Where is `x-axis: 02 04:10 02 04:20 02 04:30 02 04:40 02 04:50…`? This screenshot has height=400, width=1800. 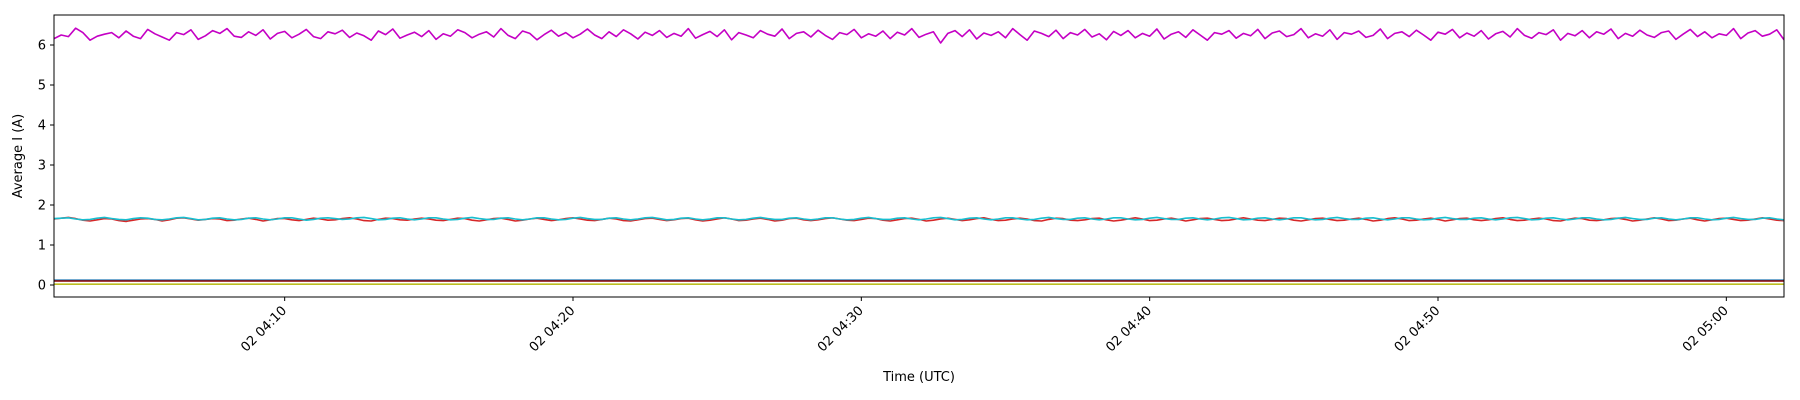 x-axis: 02 04:10 02 04:20 02 04:30 02 04:40 02 04:50… is located at coordinates (985, 326).